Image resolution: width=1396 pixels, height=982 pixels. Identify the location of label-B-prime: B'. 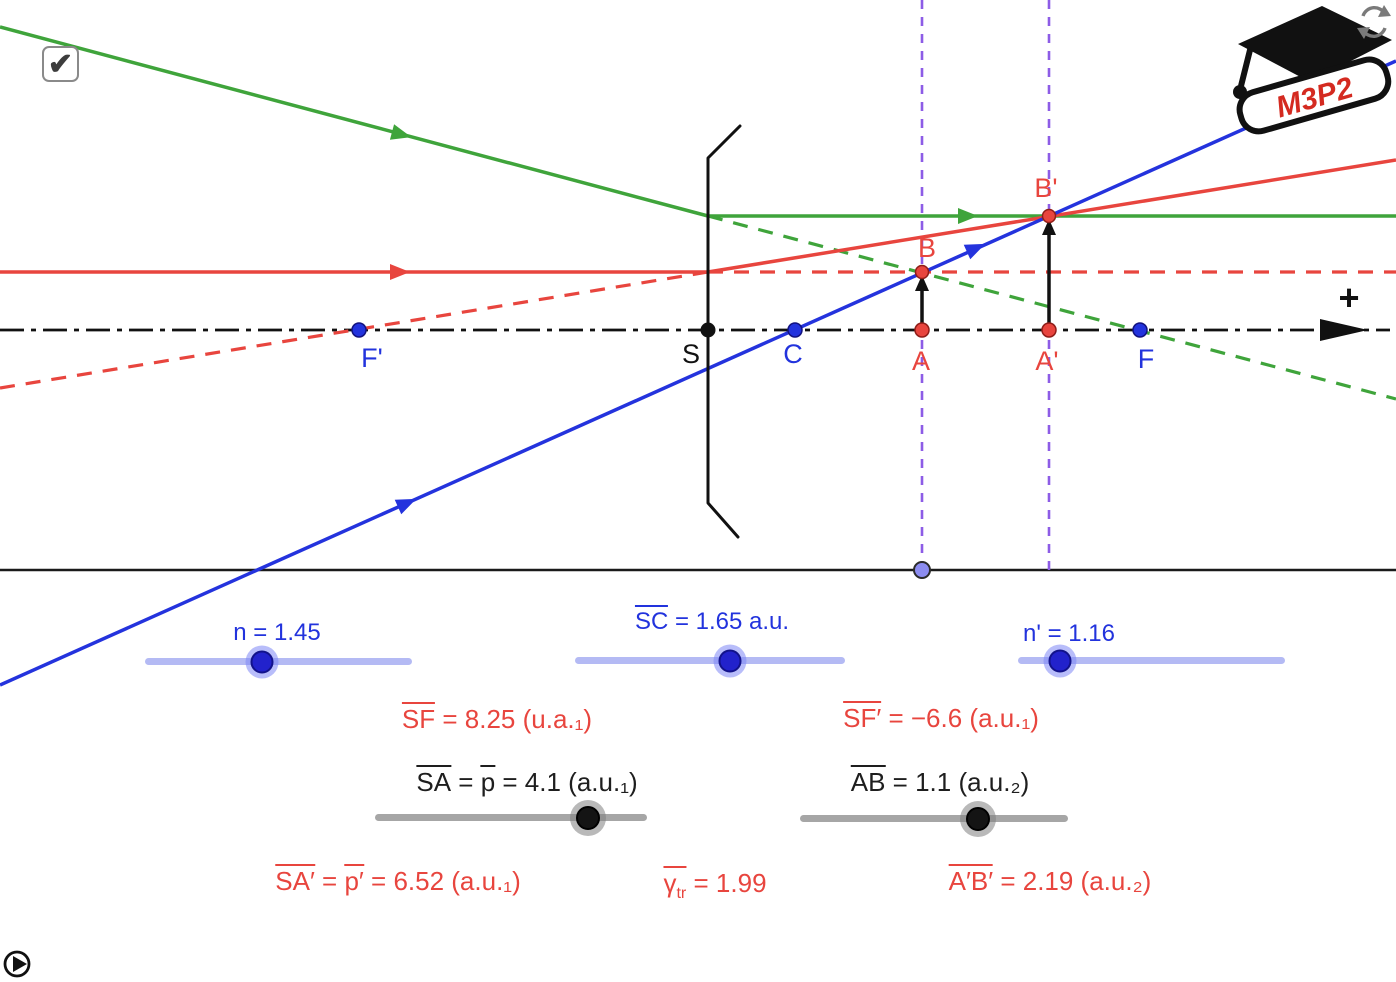
(1045, 188).